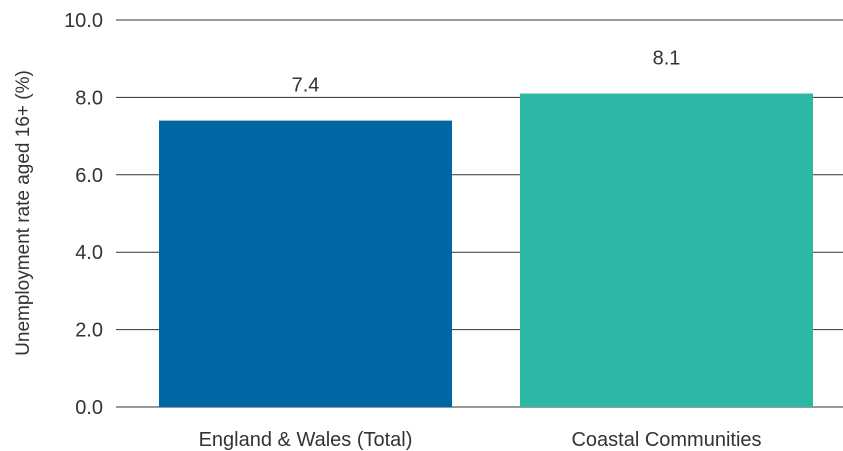  I want to click on bar-value-labels: 7.4 8.1, so click(486, 72).